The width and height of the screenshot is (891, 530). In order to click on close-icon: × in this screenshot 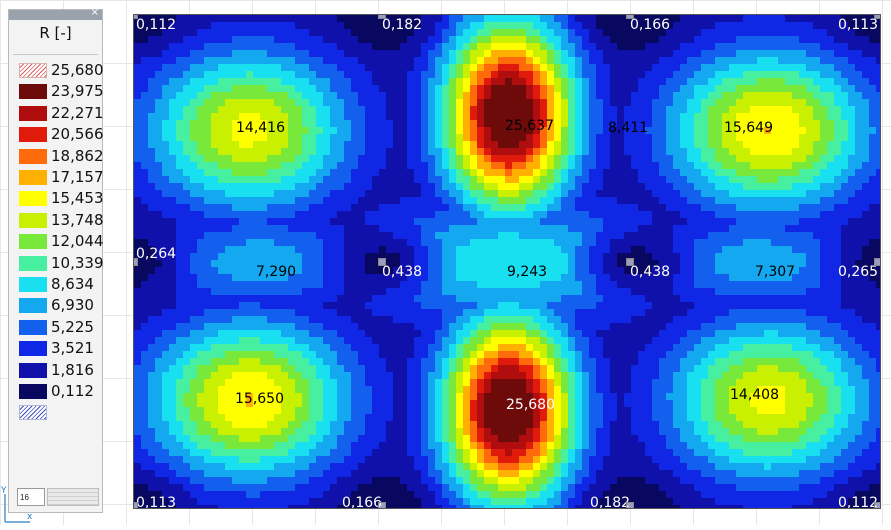, I will do `click(95, 12)`.